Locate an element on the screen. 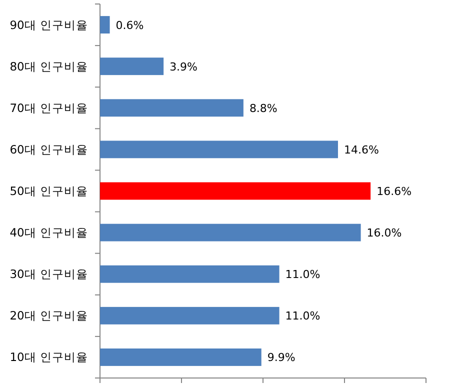 Image resolution: width=449 pixels, height=388 pixels. data-label: 16.6% is located at coordinates (394, 191).